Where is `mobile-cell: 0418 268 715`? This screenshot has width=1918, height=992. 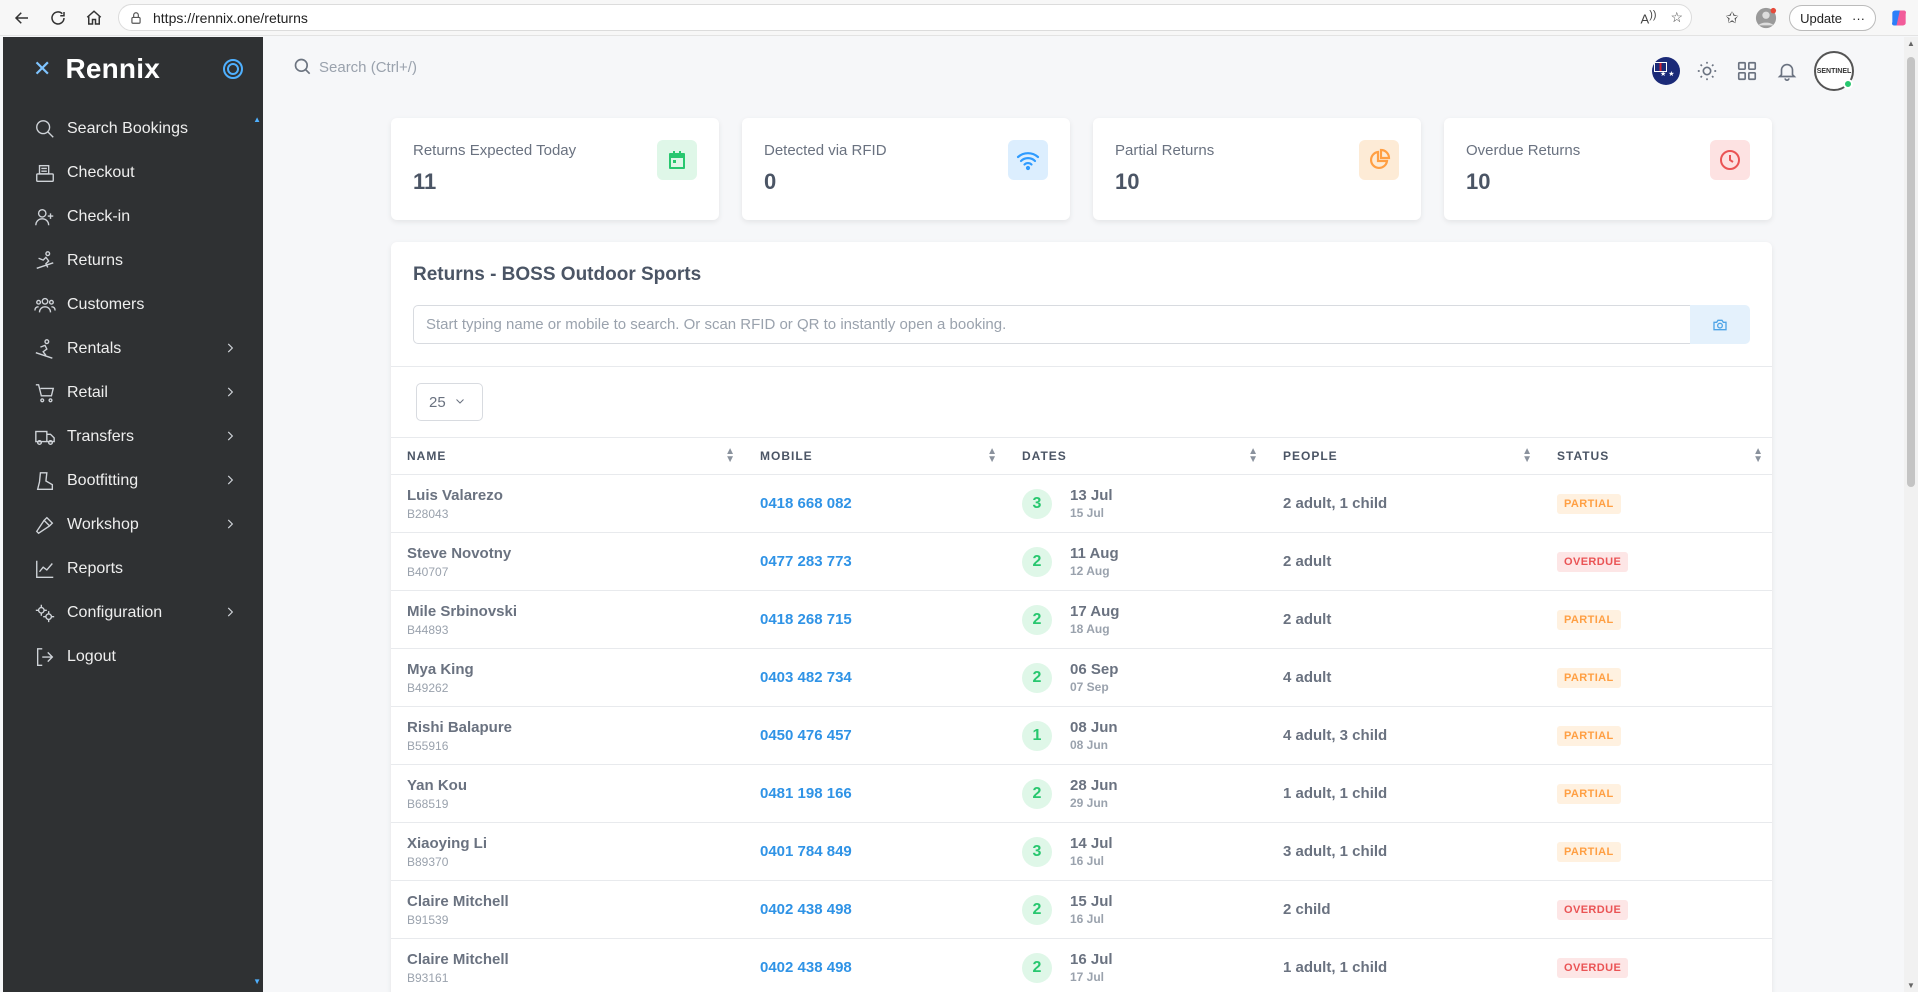
mobile-cell: 0418 268 715 is located at coordinates (875, 619).